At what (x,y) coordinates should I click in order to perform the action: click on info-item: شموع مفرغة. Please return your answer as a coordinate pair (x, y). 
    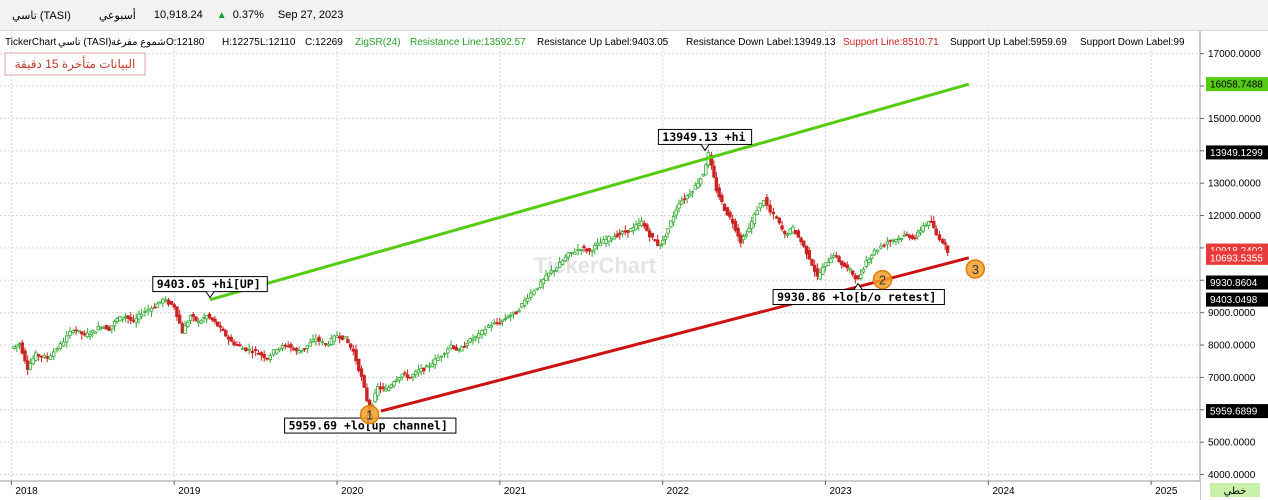
    Looking at the image, I should click on (138, 42).